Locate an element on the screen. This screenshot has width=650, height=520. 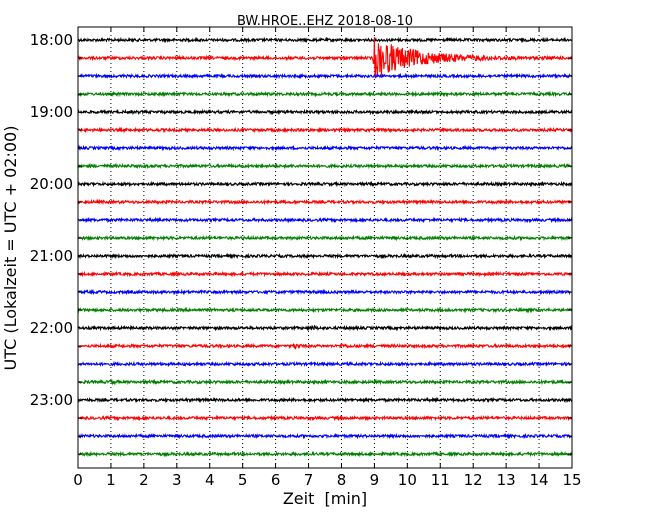
y-tick-label: 19:00 is located at coordinates (51, 112).